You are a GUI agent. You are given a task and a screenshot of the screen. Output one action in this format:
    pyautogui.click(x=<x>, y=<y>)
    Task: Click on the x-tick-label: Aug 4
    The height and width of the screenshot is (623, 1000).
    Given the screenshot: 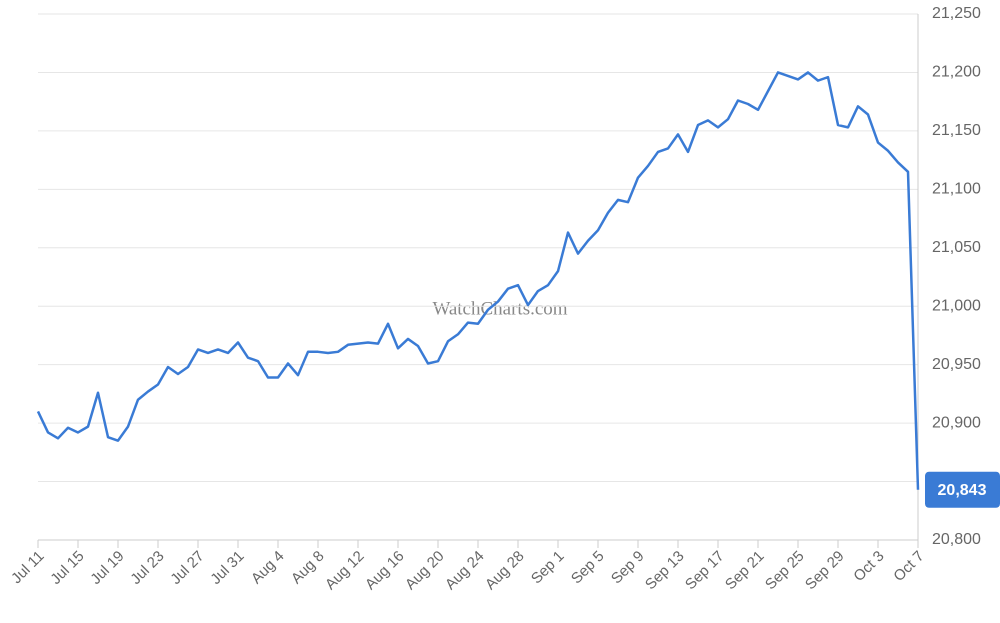 What is the action you would take?
    pyautogui.click(x=268, y=568)
    